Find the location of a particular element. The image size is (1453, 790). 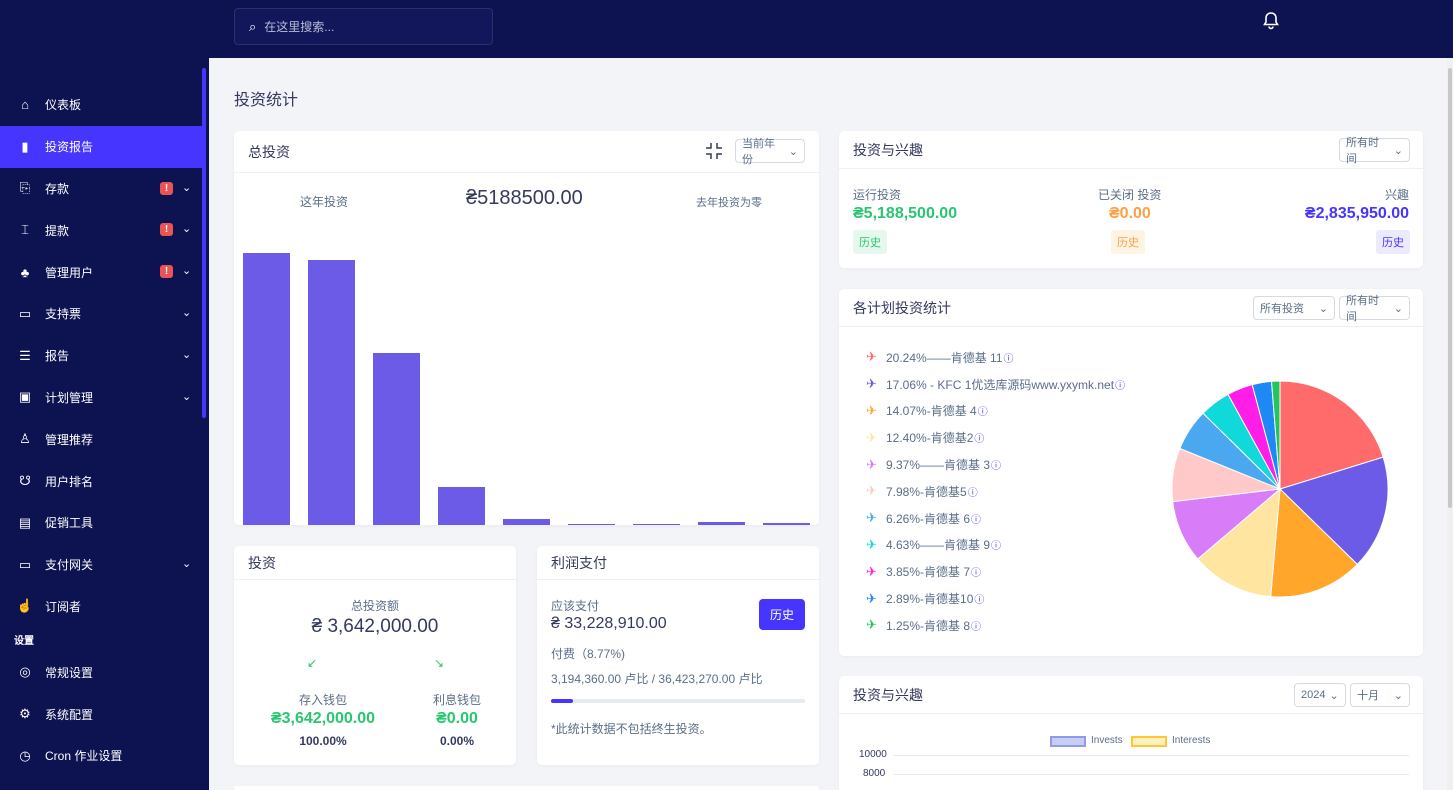

page-scrollbar is located at coordinates (1450, 424).